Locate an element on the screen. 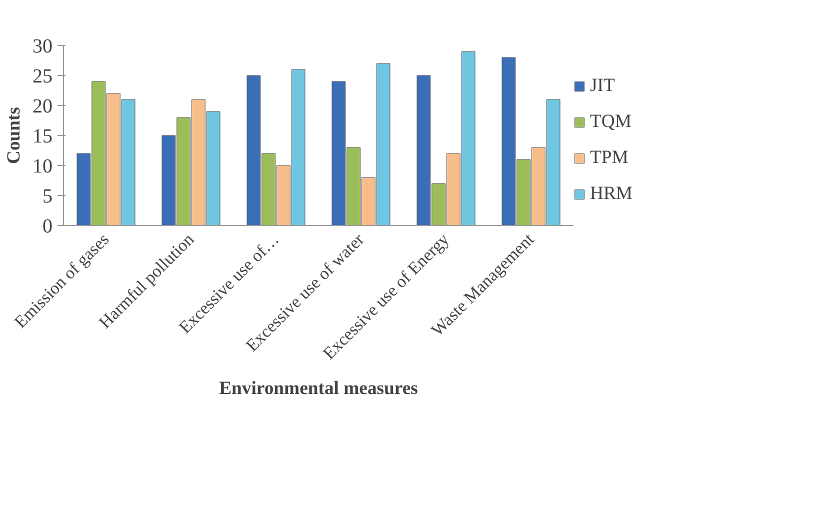 This screenshot has width=828, height=524. y-tick-label: 20 is located at coordinates (42, 107).